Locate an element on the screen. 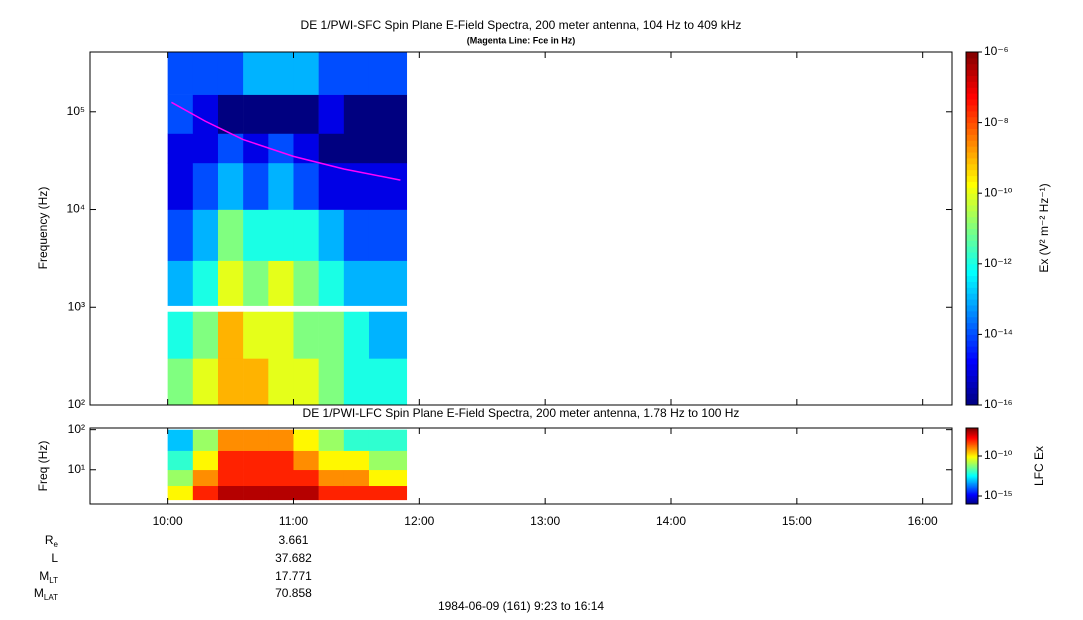  x-tick-label: 15:00 is located at coordinates (797, 521).